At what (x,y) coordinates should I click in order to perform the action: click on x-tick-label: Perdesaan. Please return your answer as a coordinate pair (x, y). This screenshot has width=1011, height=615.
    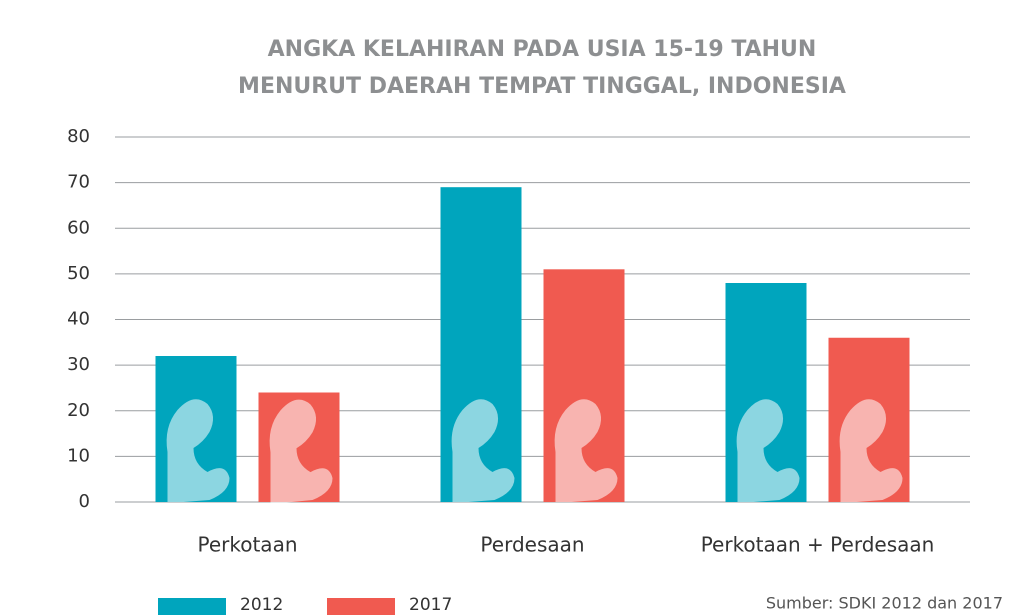
    Looking at the image, I should click on (532, 545).